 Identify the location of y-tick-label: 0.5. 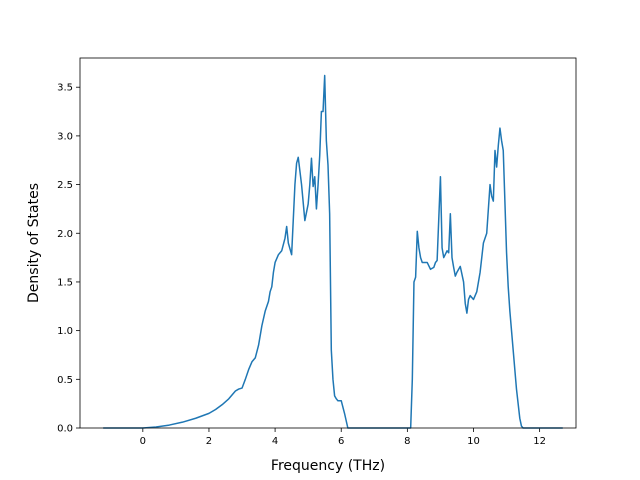
(65, 380).